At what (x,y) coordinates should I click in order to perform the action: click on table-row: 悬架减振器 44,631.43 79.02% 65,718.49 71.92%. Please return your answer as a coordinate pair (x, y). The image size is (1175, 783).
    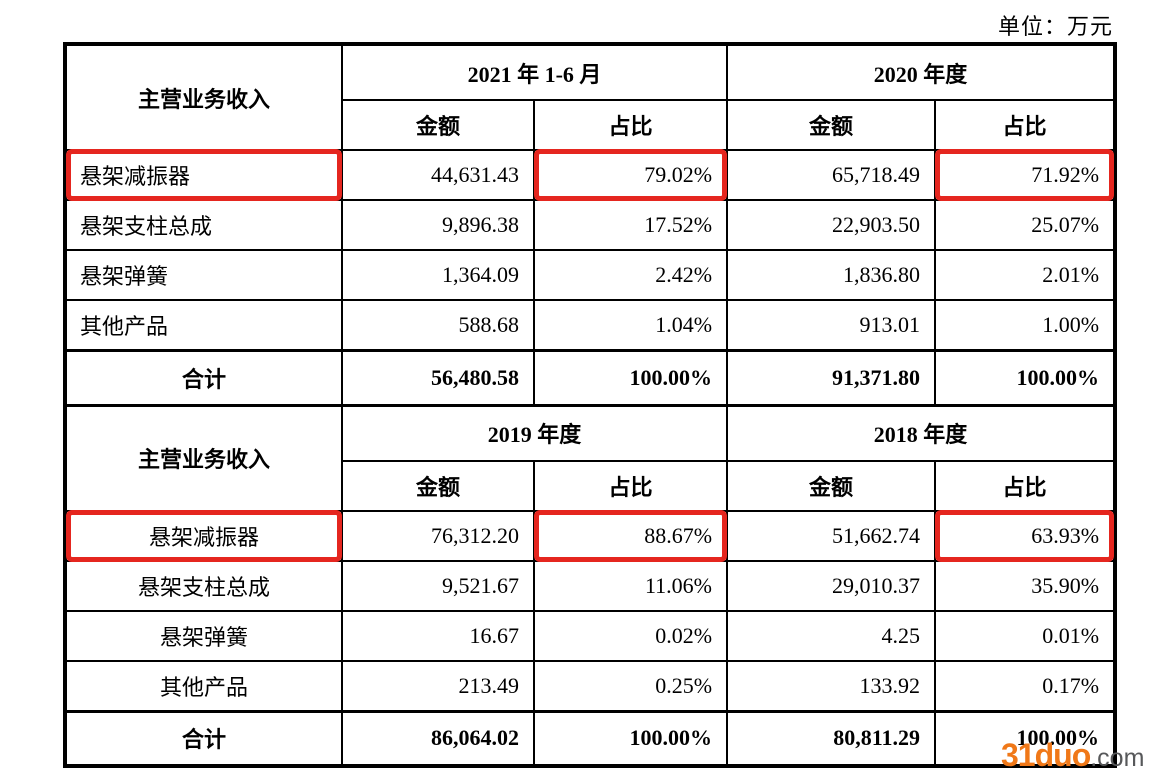
    Looking at the image, I should click on (590, 175).